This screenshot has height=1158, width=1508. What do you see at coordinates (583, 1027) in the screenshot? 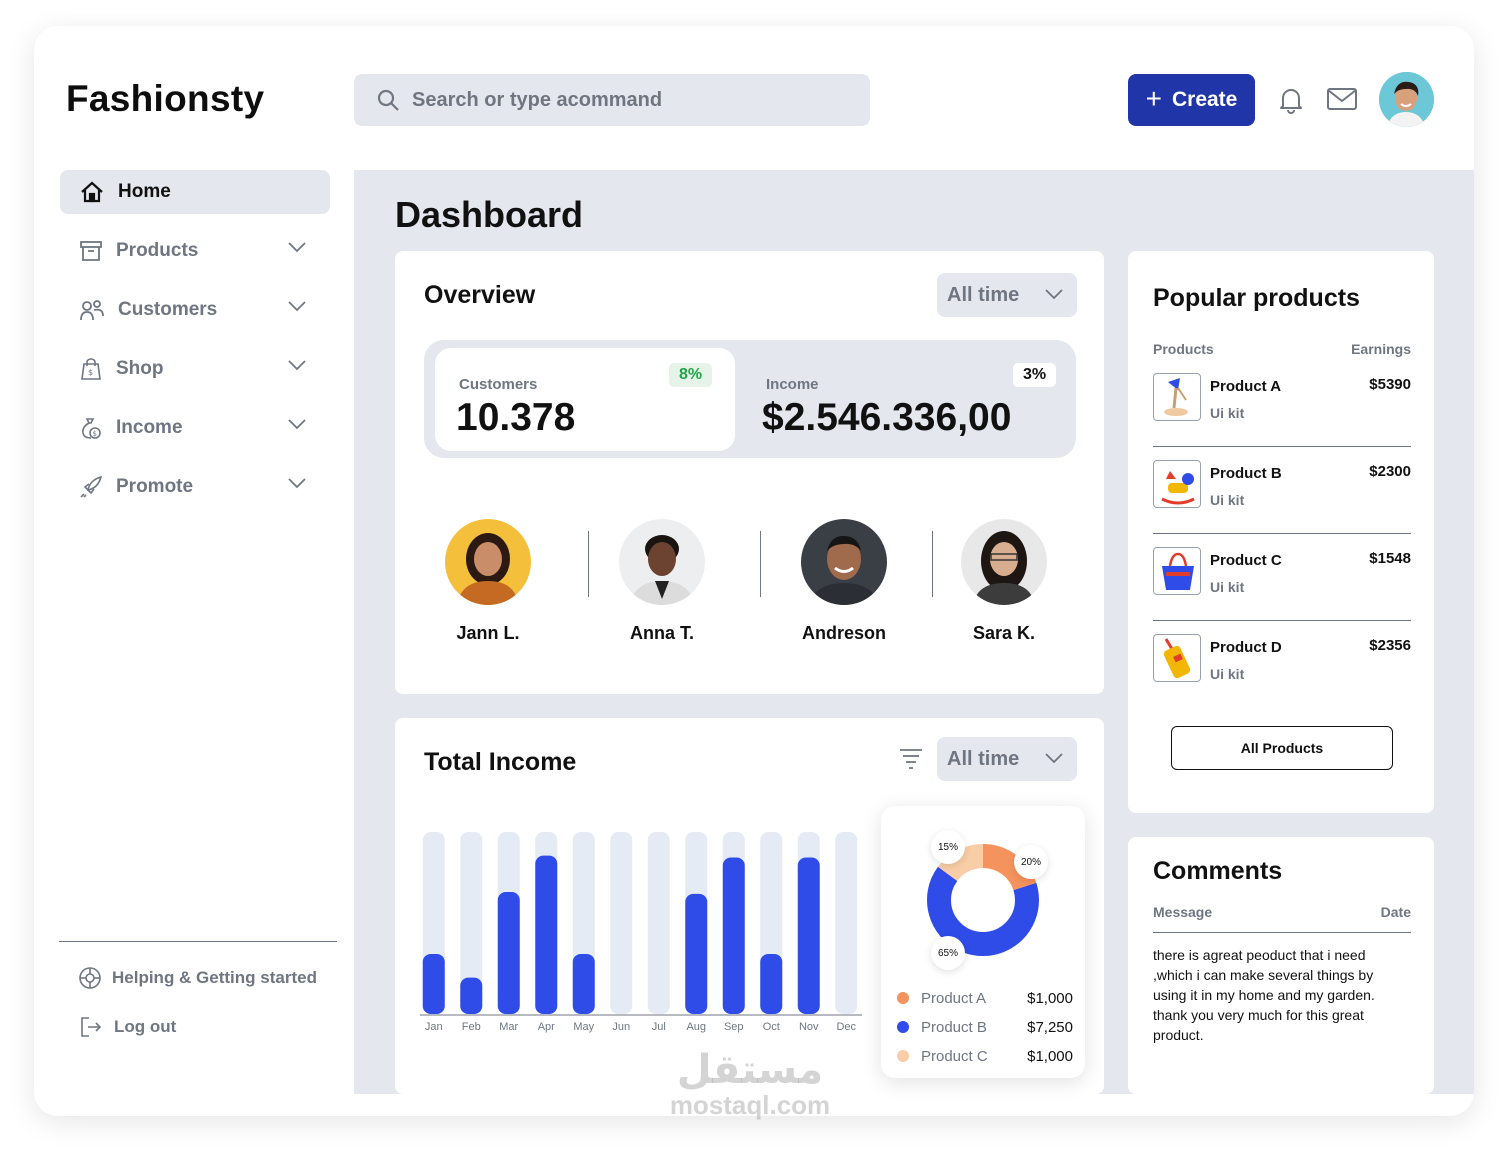
I see `x-tick-label: May` at bounding box center [583, 1027].